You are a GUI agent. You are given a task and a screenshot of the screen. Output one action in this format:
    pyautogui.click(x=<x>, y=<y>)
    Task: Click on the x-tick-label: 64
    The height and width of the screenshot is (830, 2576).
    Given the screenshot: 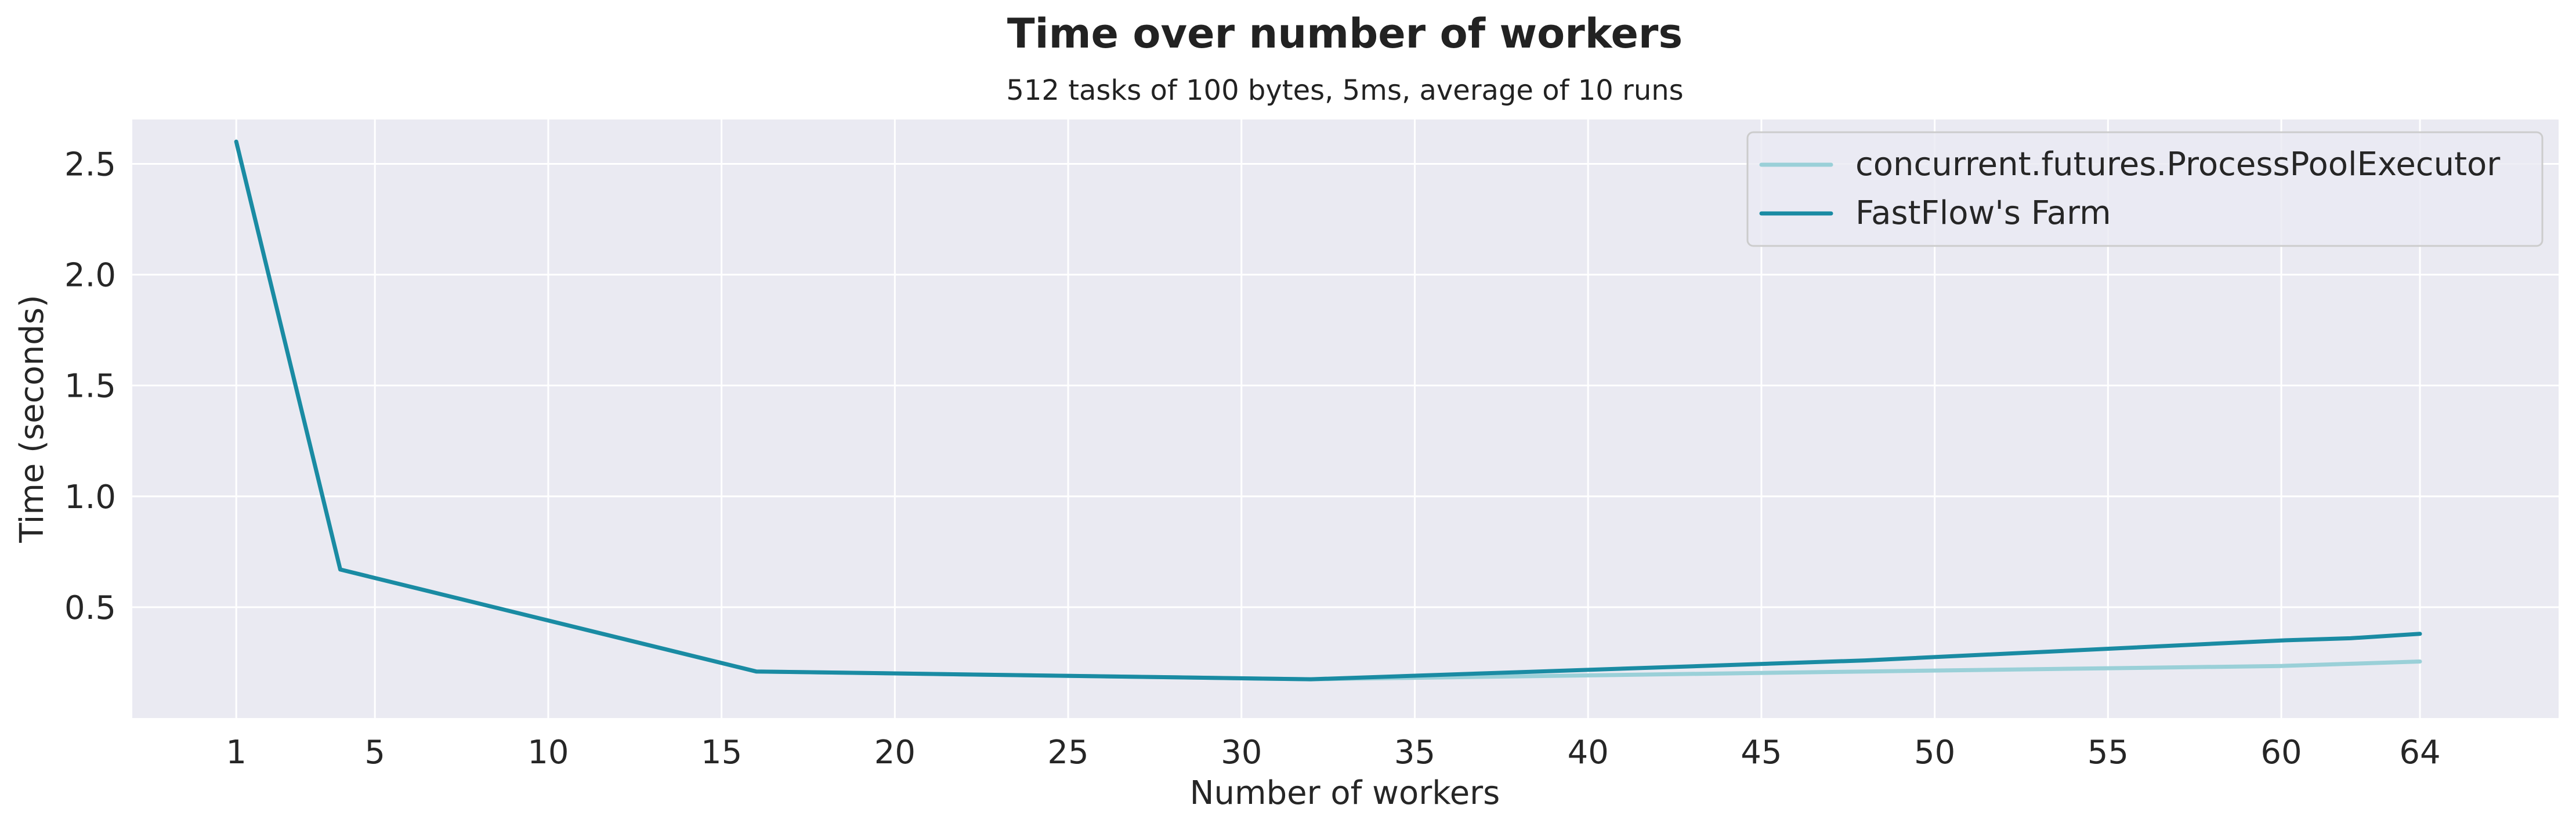 What is the action you would take?
    pyautogui.click(x=2419, y=752)
    